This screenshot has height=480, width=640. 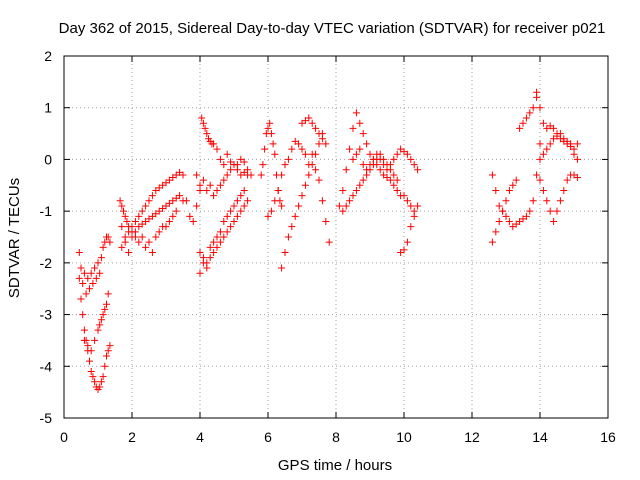 I want to click on y-tick-label: -4, so click(x=46, y=366).